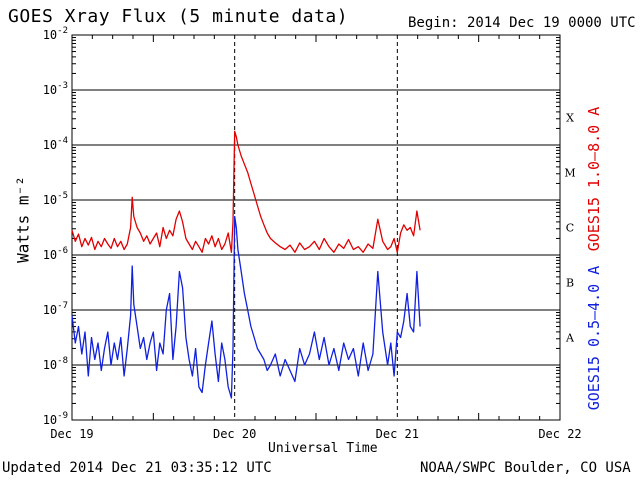 This screenshot has width=640, height=480. What do you see at coordinates (55, 144) in the screenshot?
I see `y-tick-label: 10⁻⁴` at bounding box center [55, 144].